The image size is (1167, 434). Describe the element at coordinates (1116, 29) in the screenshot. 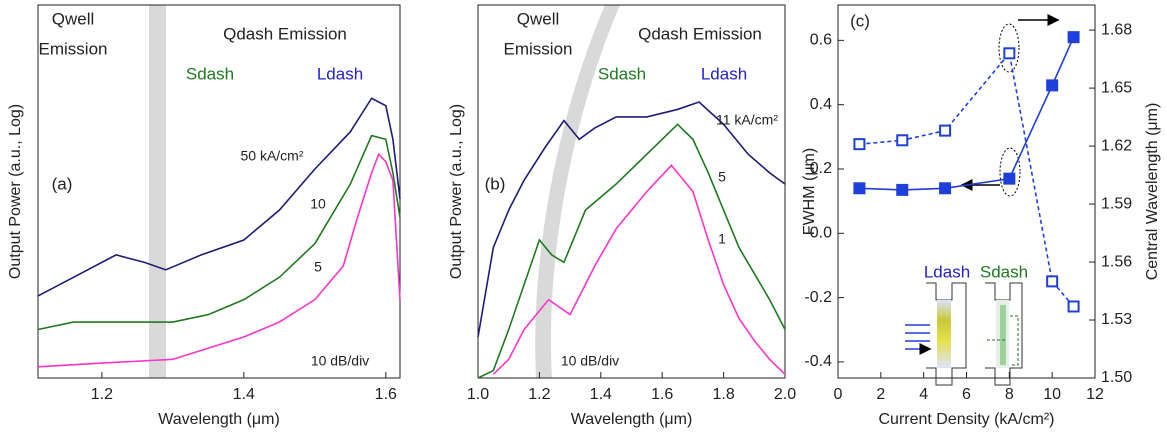

I see `y-tick-label: 1.68` at that location.